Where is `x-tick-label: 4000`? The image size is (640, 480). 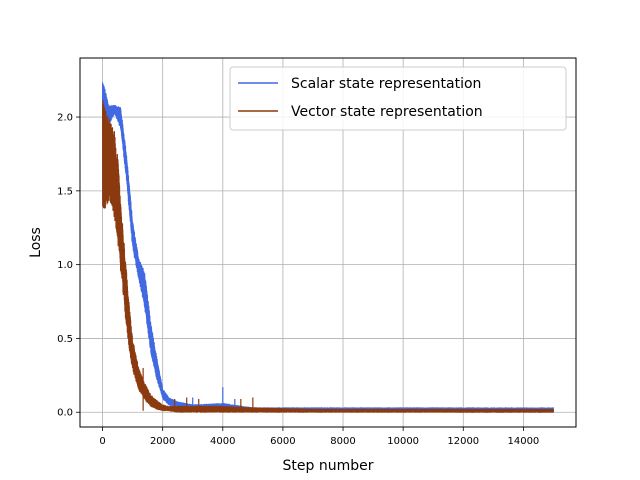
x-tick-label: 4000 is located at coordinates (222, 441).